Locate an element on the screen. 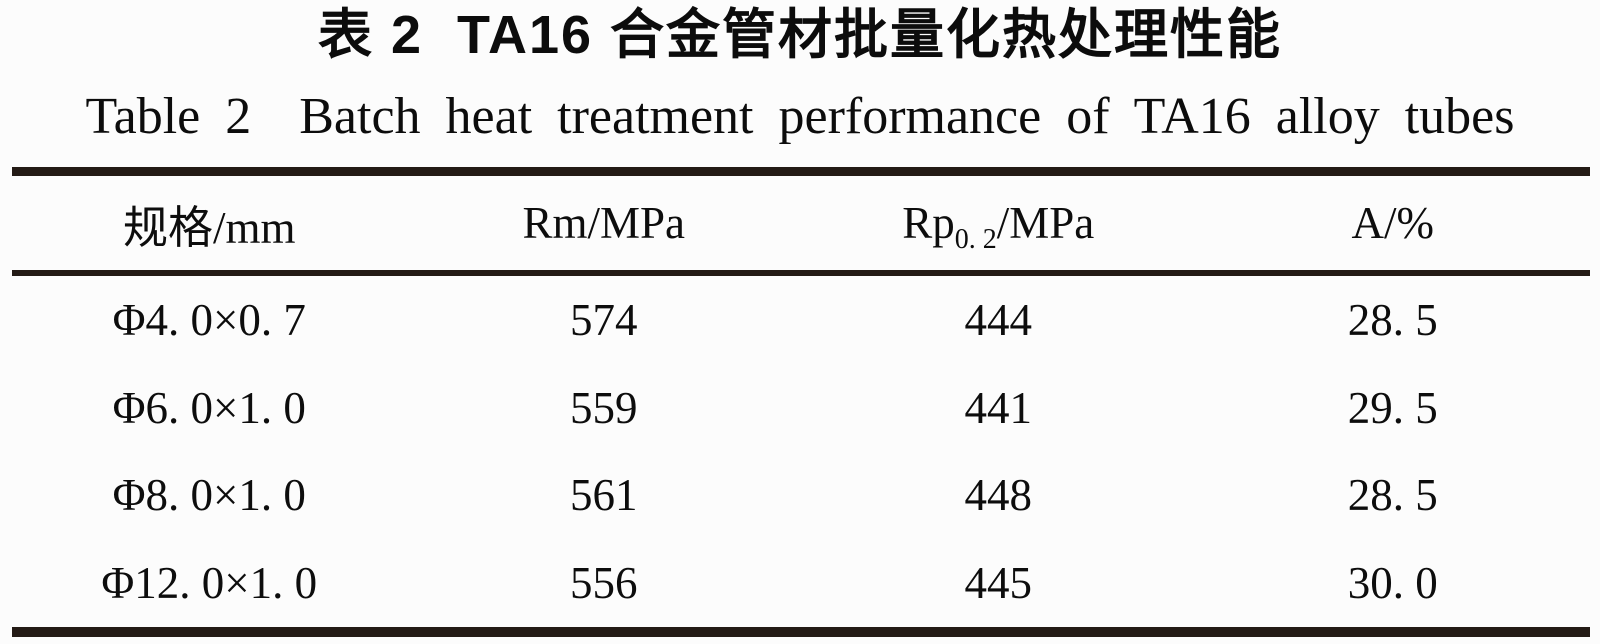 The height and width of the screenshot is (644, 1600). cell-rp02: 441 is located at coordinates (998, 407).